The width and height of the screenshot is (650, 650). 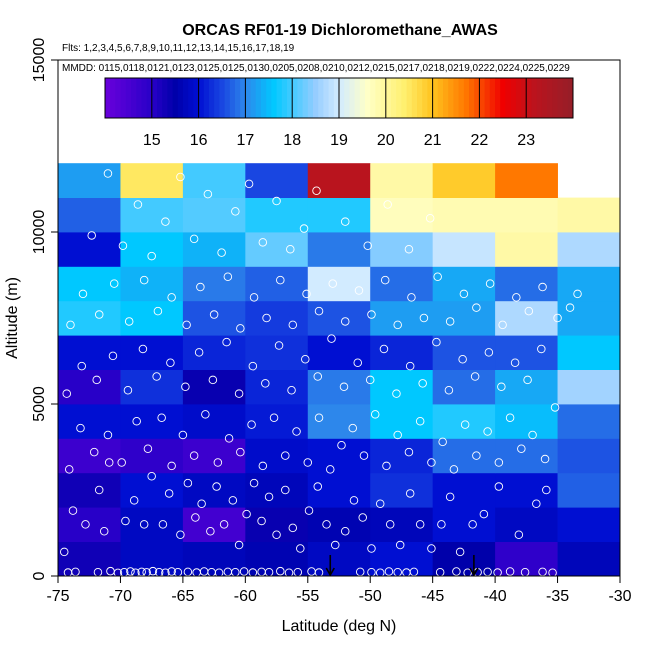 I want to click on colorbar-tick-label: 21, so click(x=433, y=140).